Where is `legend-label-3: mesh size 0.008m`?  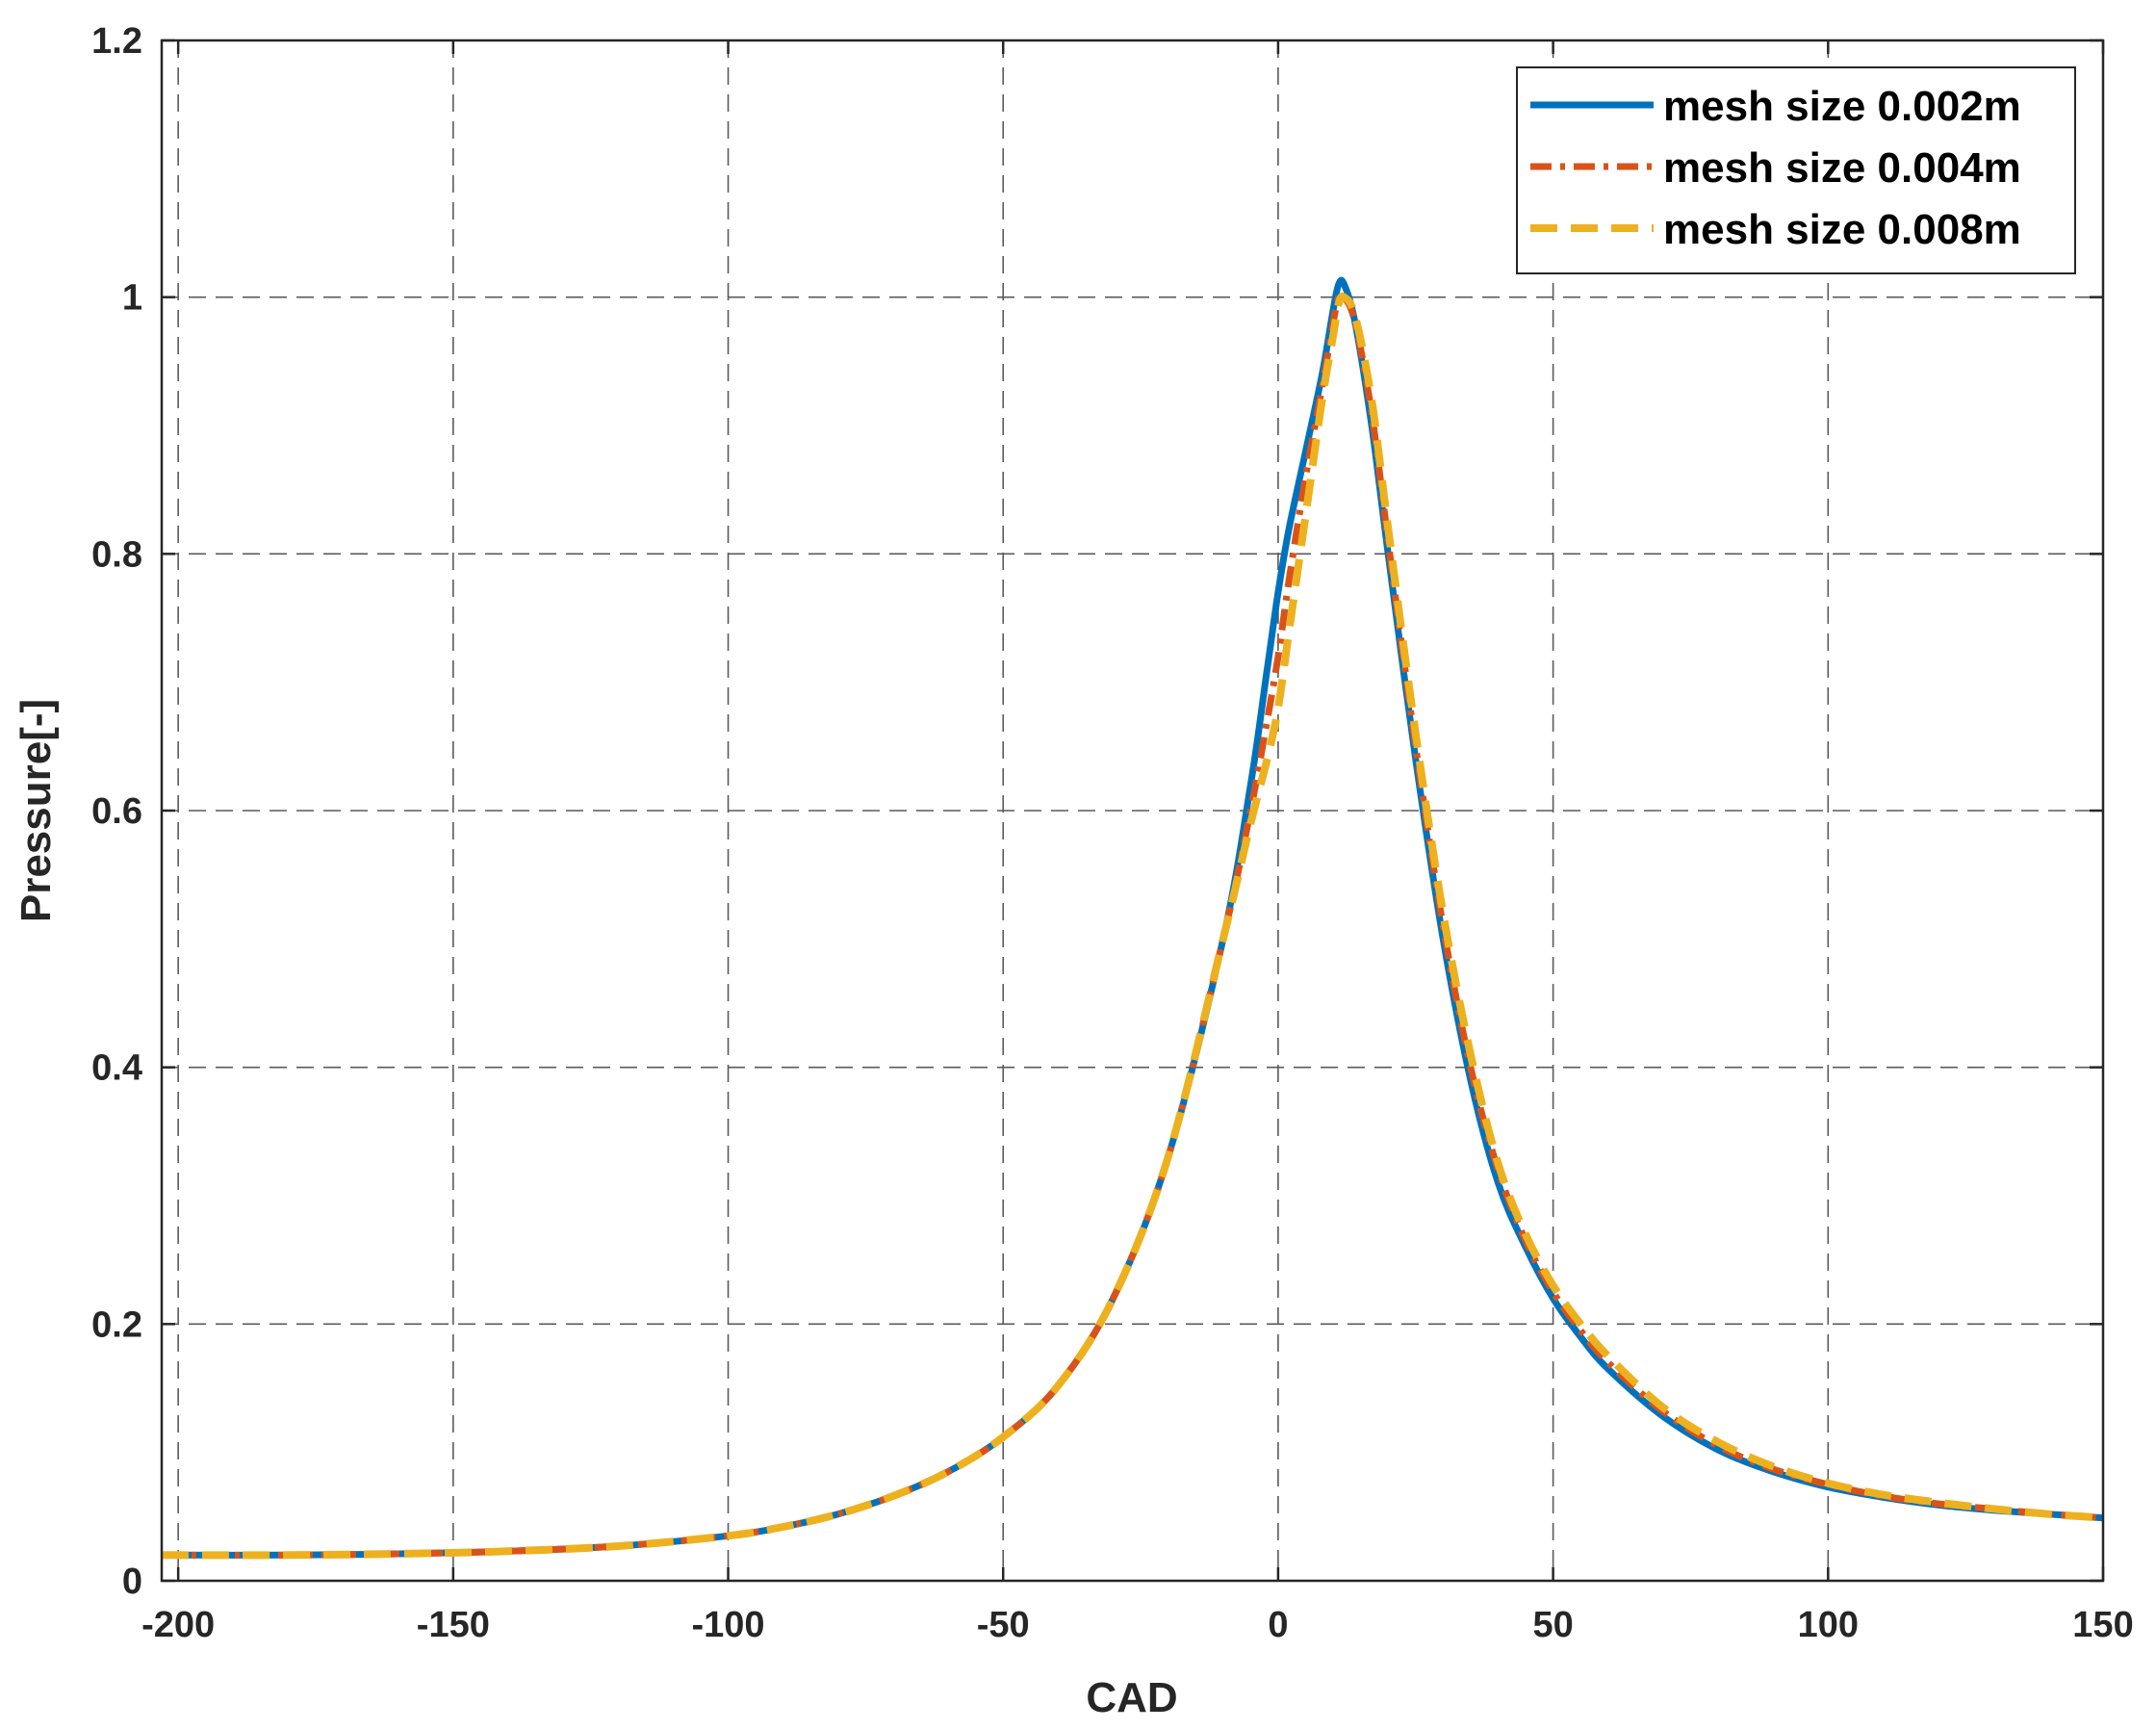 legend-label-3: mesh size 0.008m is located at coordinates (1842, 229).